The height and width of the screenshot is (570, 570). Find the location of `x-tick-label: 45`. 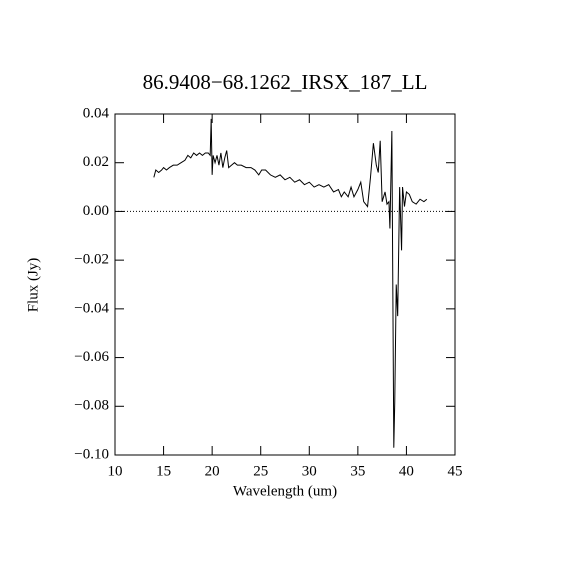

x-tick-label: 45 is located at coordinates (455, 471).